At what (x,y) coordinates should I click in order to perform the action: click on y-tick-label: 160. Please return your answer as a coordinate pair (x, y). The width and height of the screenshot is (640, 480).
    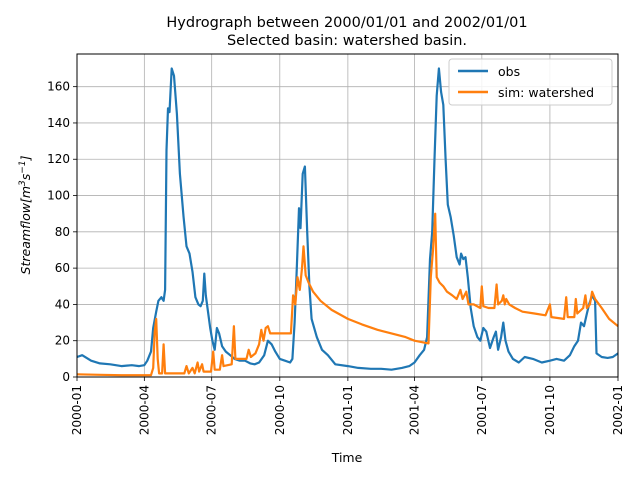
    Looking at the image, I should click on (58, 87).